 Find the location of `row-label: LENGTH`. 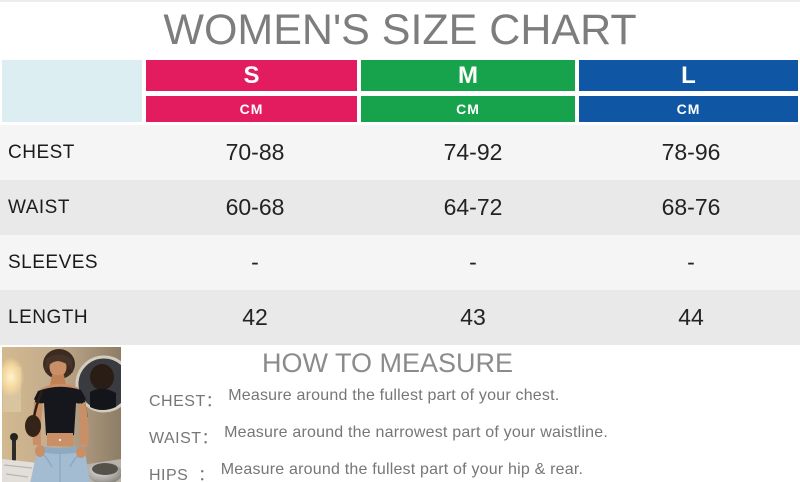

row-label: LENGTH is located at coordinates (48, 317).